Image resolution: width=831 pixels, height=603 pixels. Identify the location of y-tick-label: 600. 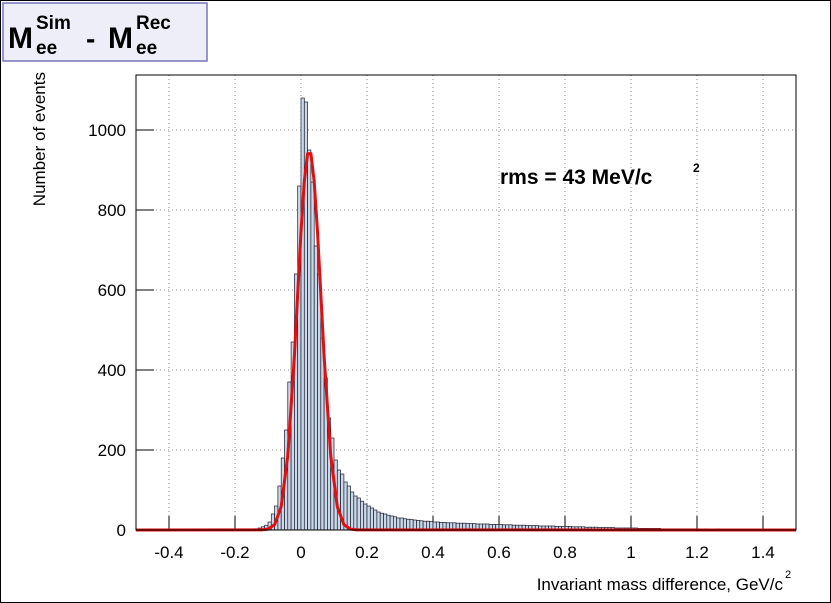
(112, 290).